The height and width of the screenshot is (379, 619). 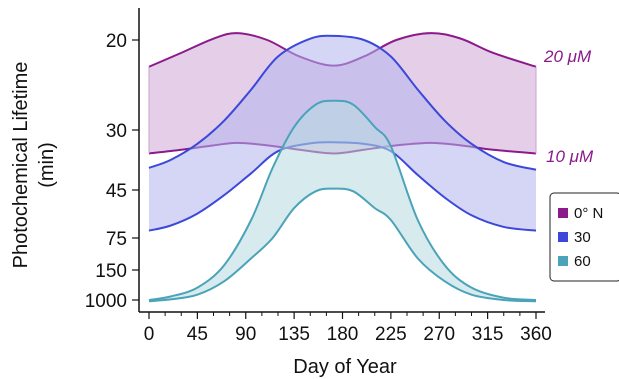 What do you see at coordinates (588, 213) in the screenshot?
I see `legend-label-0: 0° N` at bounding box center [588, 213].